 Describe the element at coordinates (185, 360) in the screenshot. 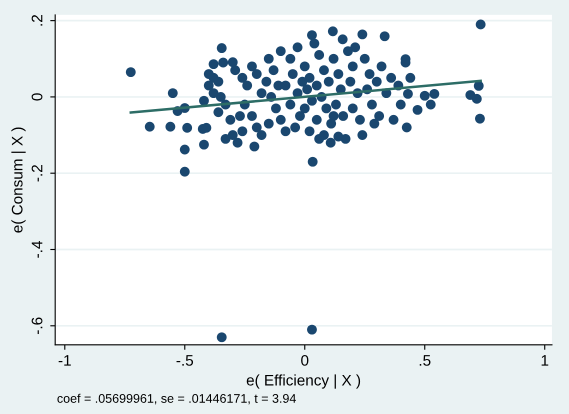

I see `x-tick-label: -.5` at that location.